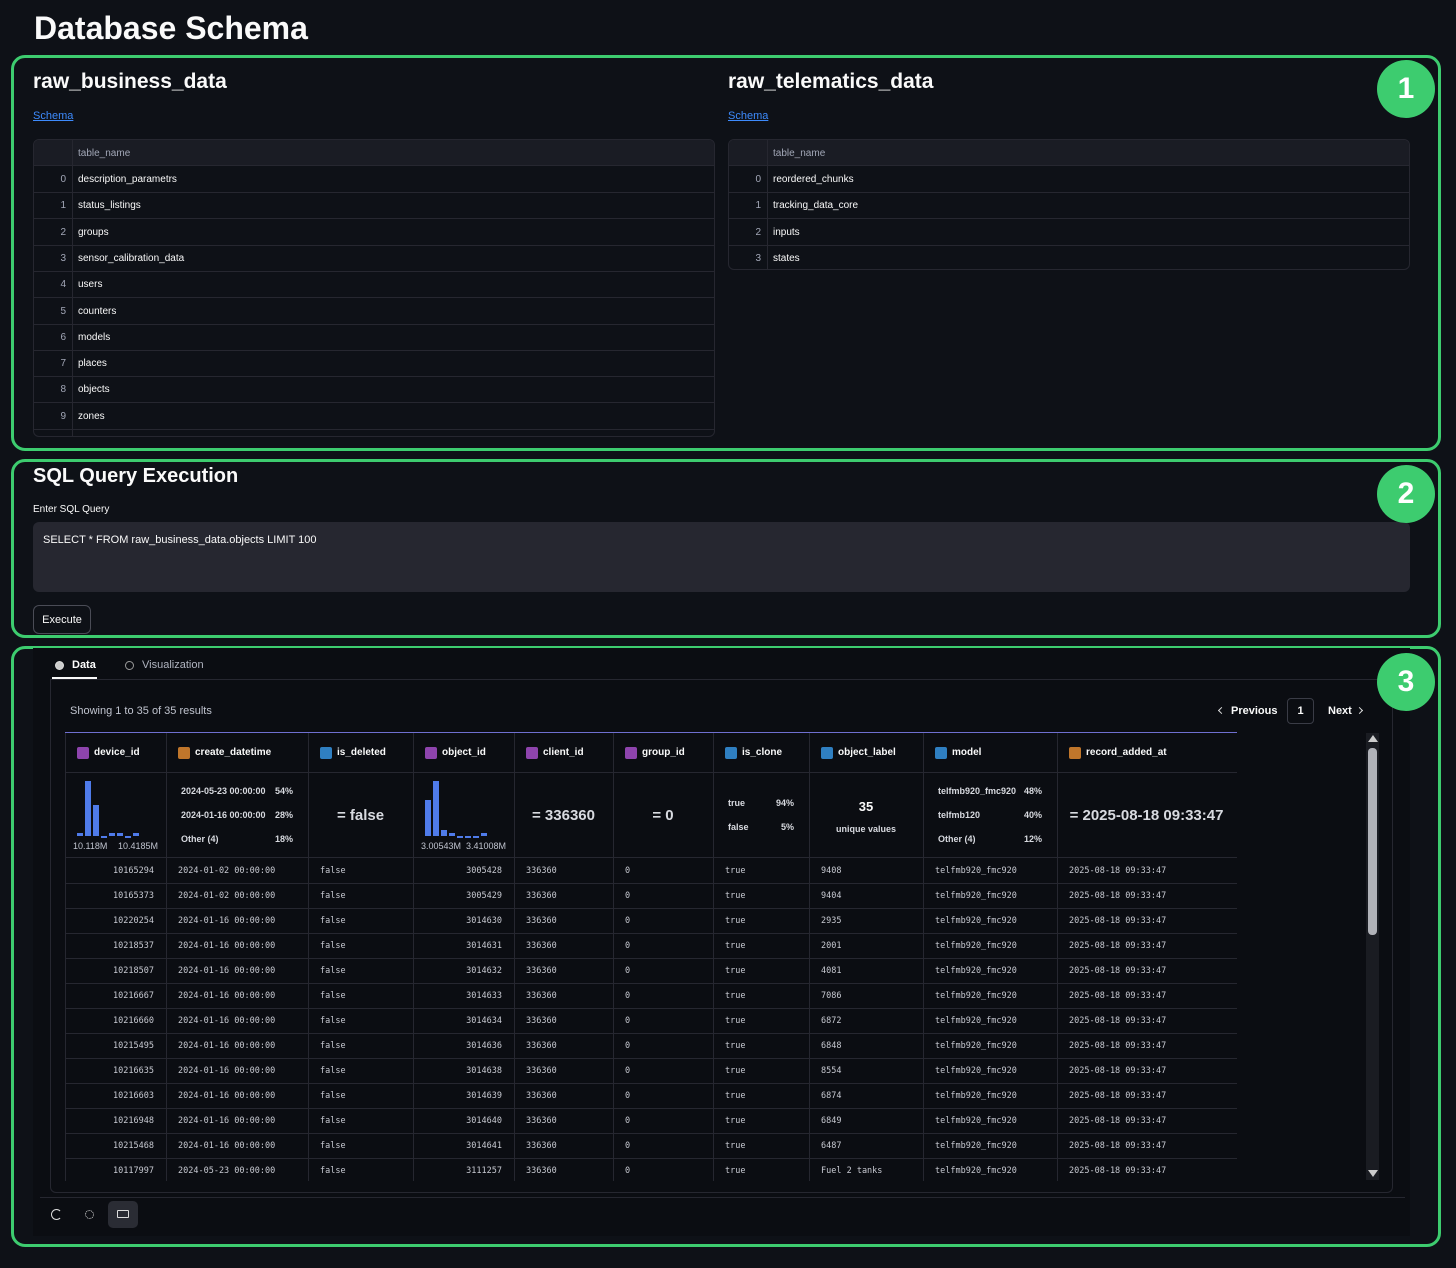 This screenshot has height=1268, width=1456. Describe the element at coordinates (1300, 711) in the screenshot. I see `page-number: 1` at that location.